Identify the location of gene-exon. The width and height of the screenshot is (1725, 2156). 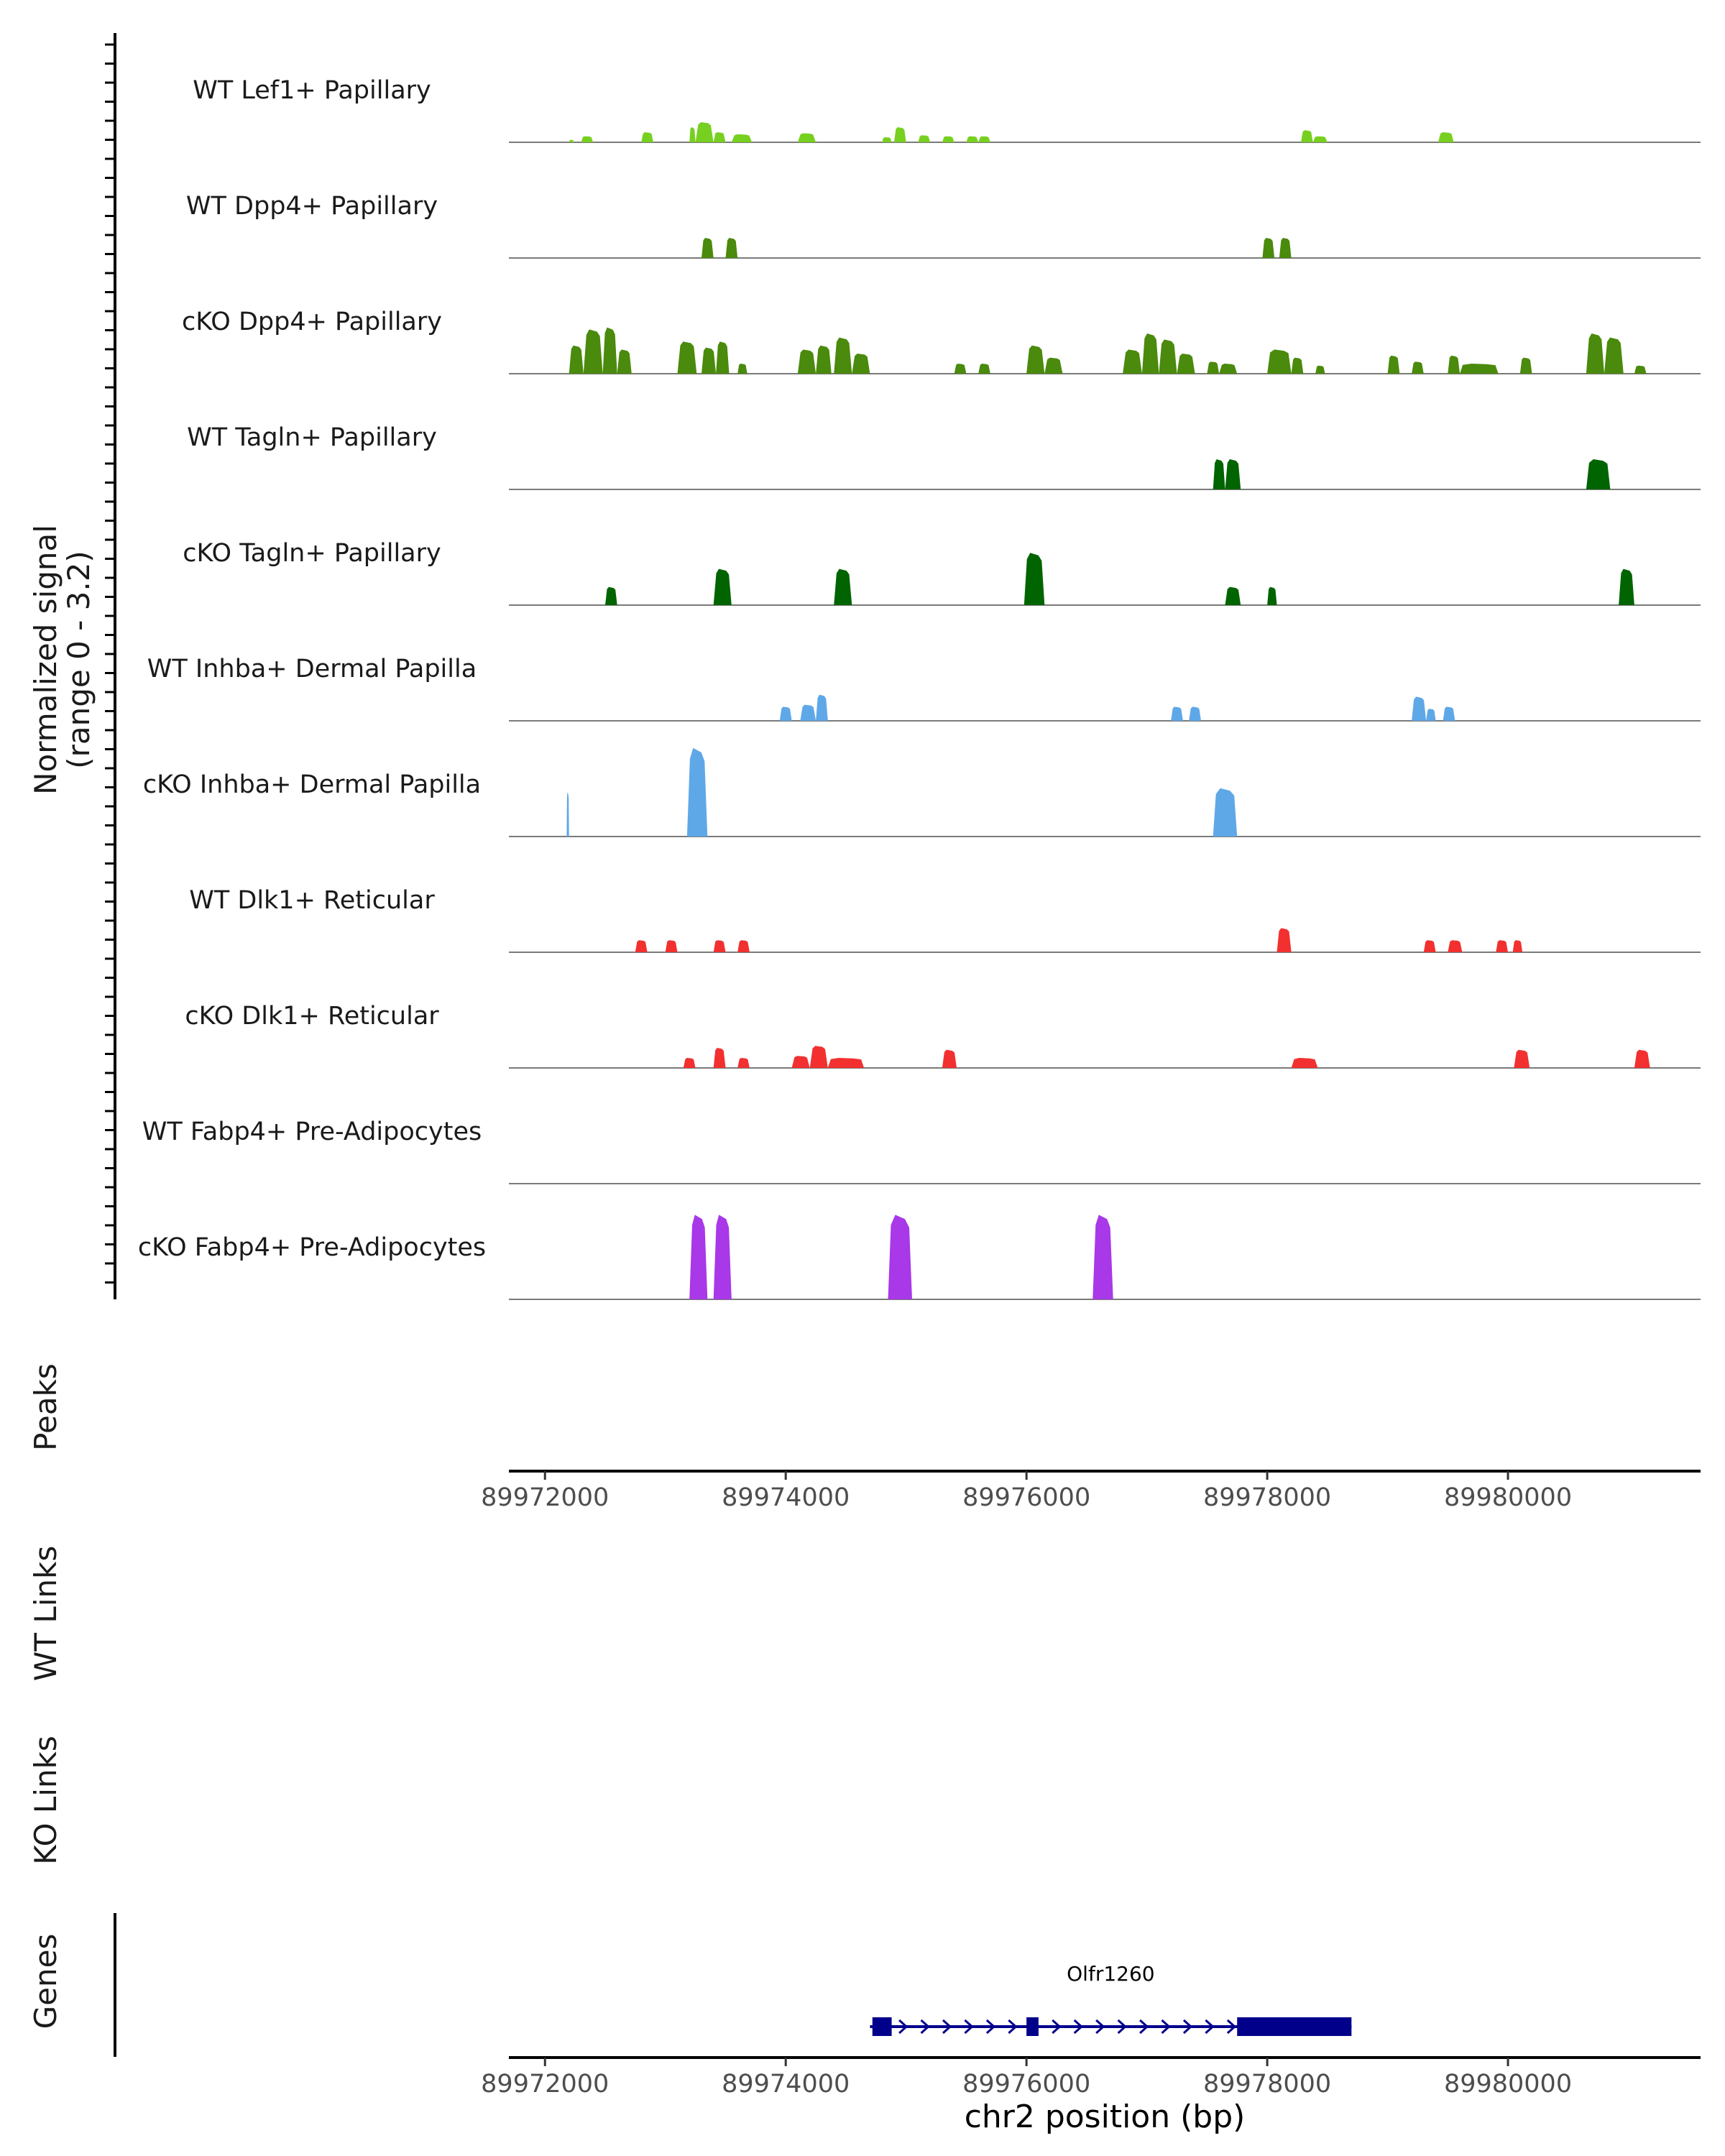
(882, 2026).